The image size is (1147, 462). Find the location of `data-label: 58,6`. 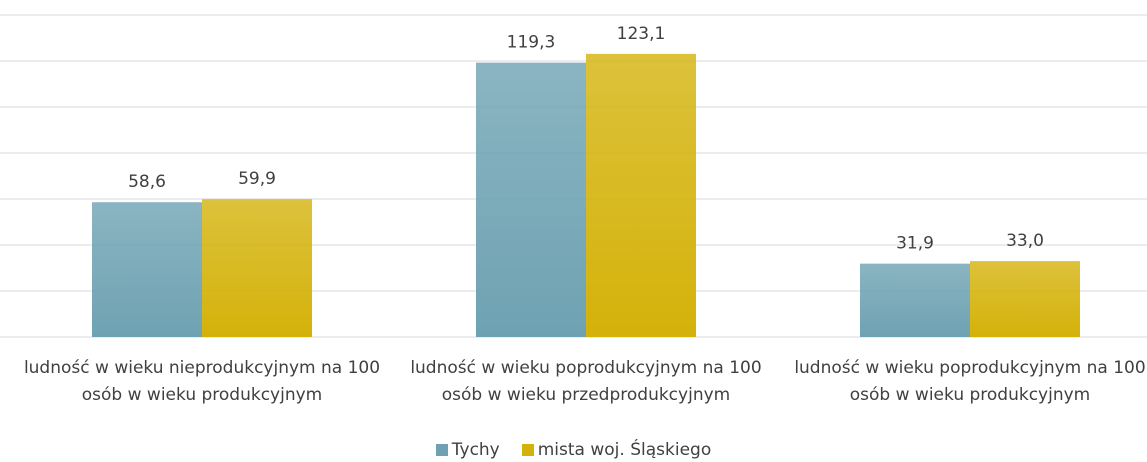

data-label: 58,6 is located at coordinates (147, 182).